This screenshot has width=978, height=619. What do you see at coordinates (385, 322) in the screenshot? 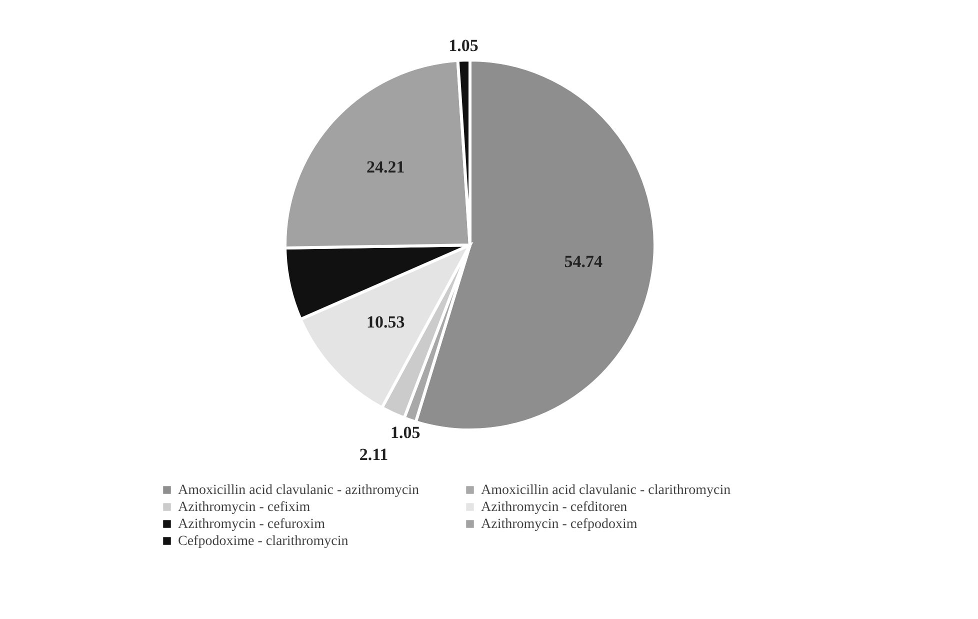
I see `data-label: 10.53` at bounding box center [385, 322].